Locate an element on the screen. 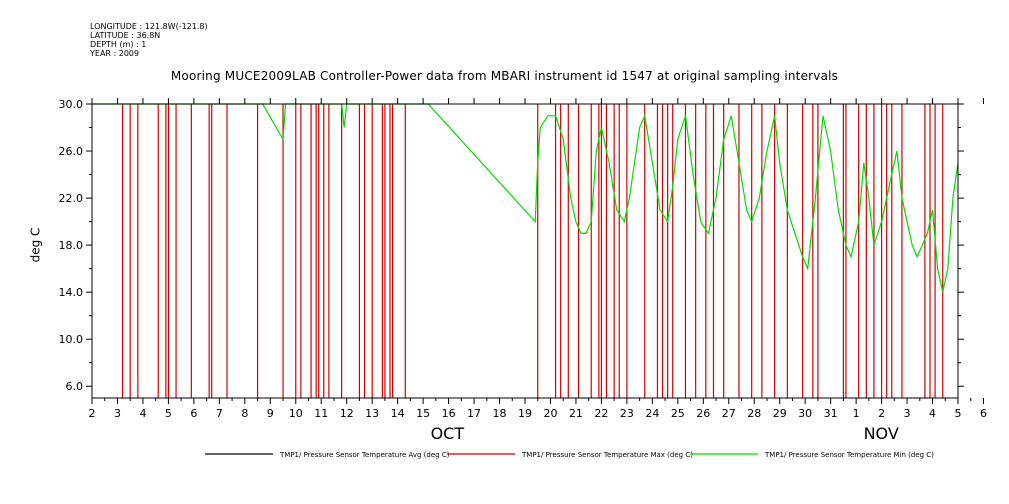 The width and height of the screenshot is (1009, 504). longitude-text: LONGITUDE : 121.8W(-121.8) is located at coordinates (149, 26).